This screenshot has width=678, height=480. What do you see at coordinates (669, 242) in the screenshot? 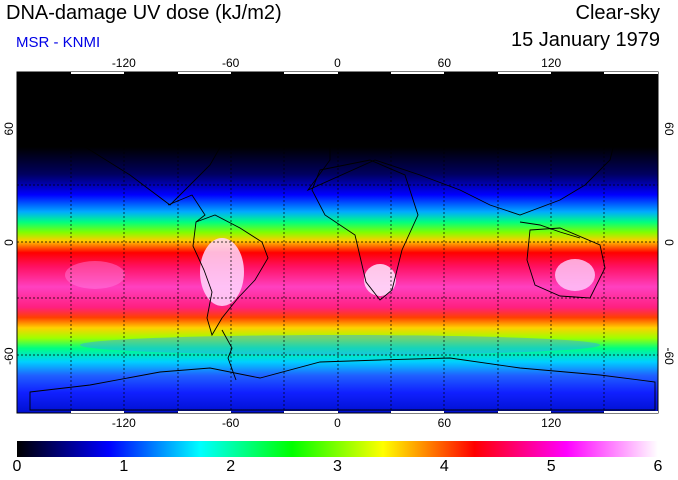
I see `lat-tick-right: 0` at bounding box center [669, 242].